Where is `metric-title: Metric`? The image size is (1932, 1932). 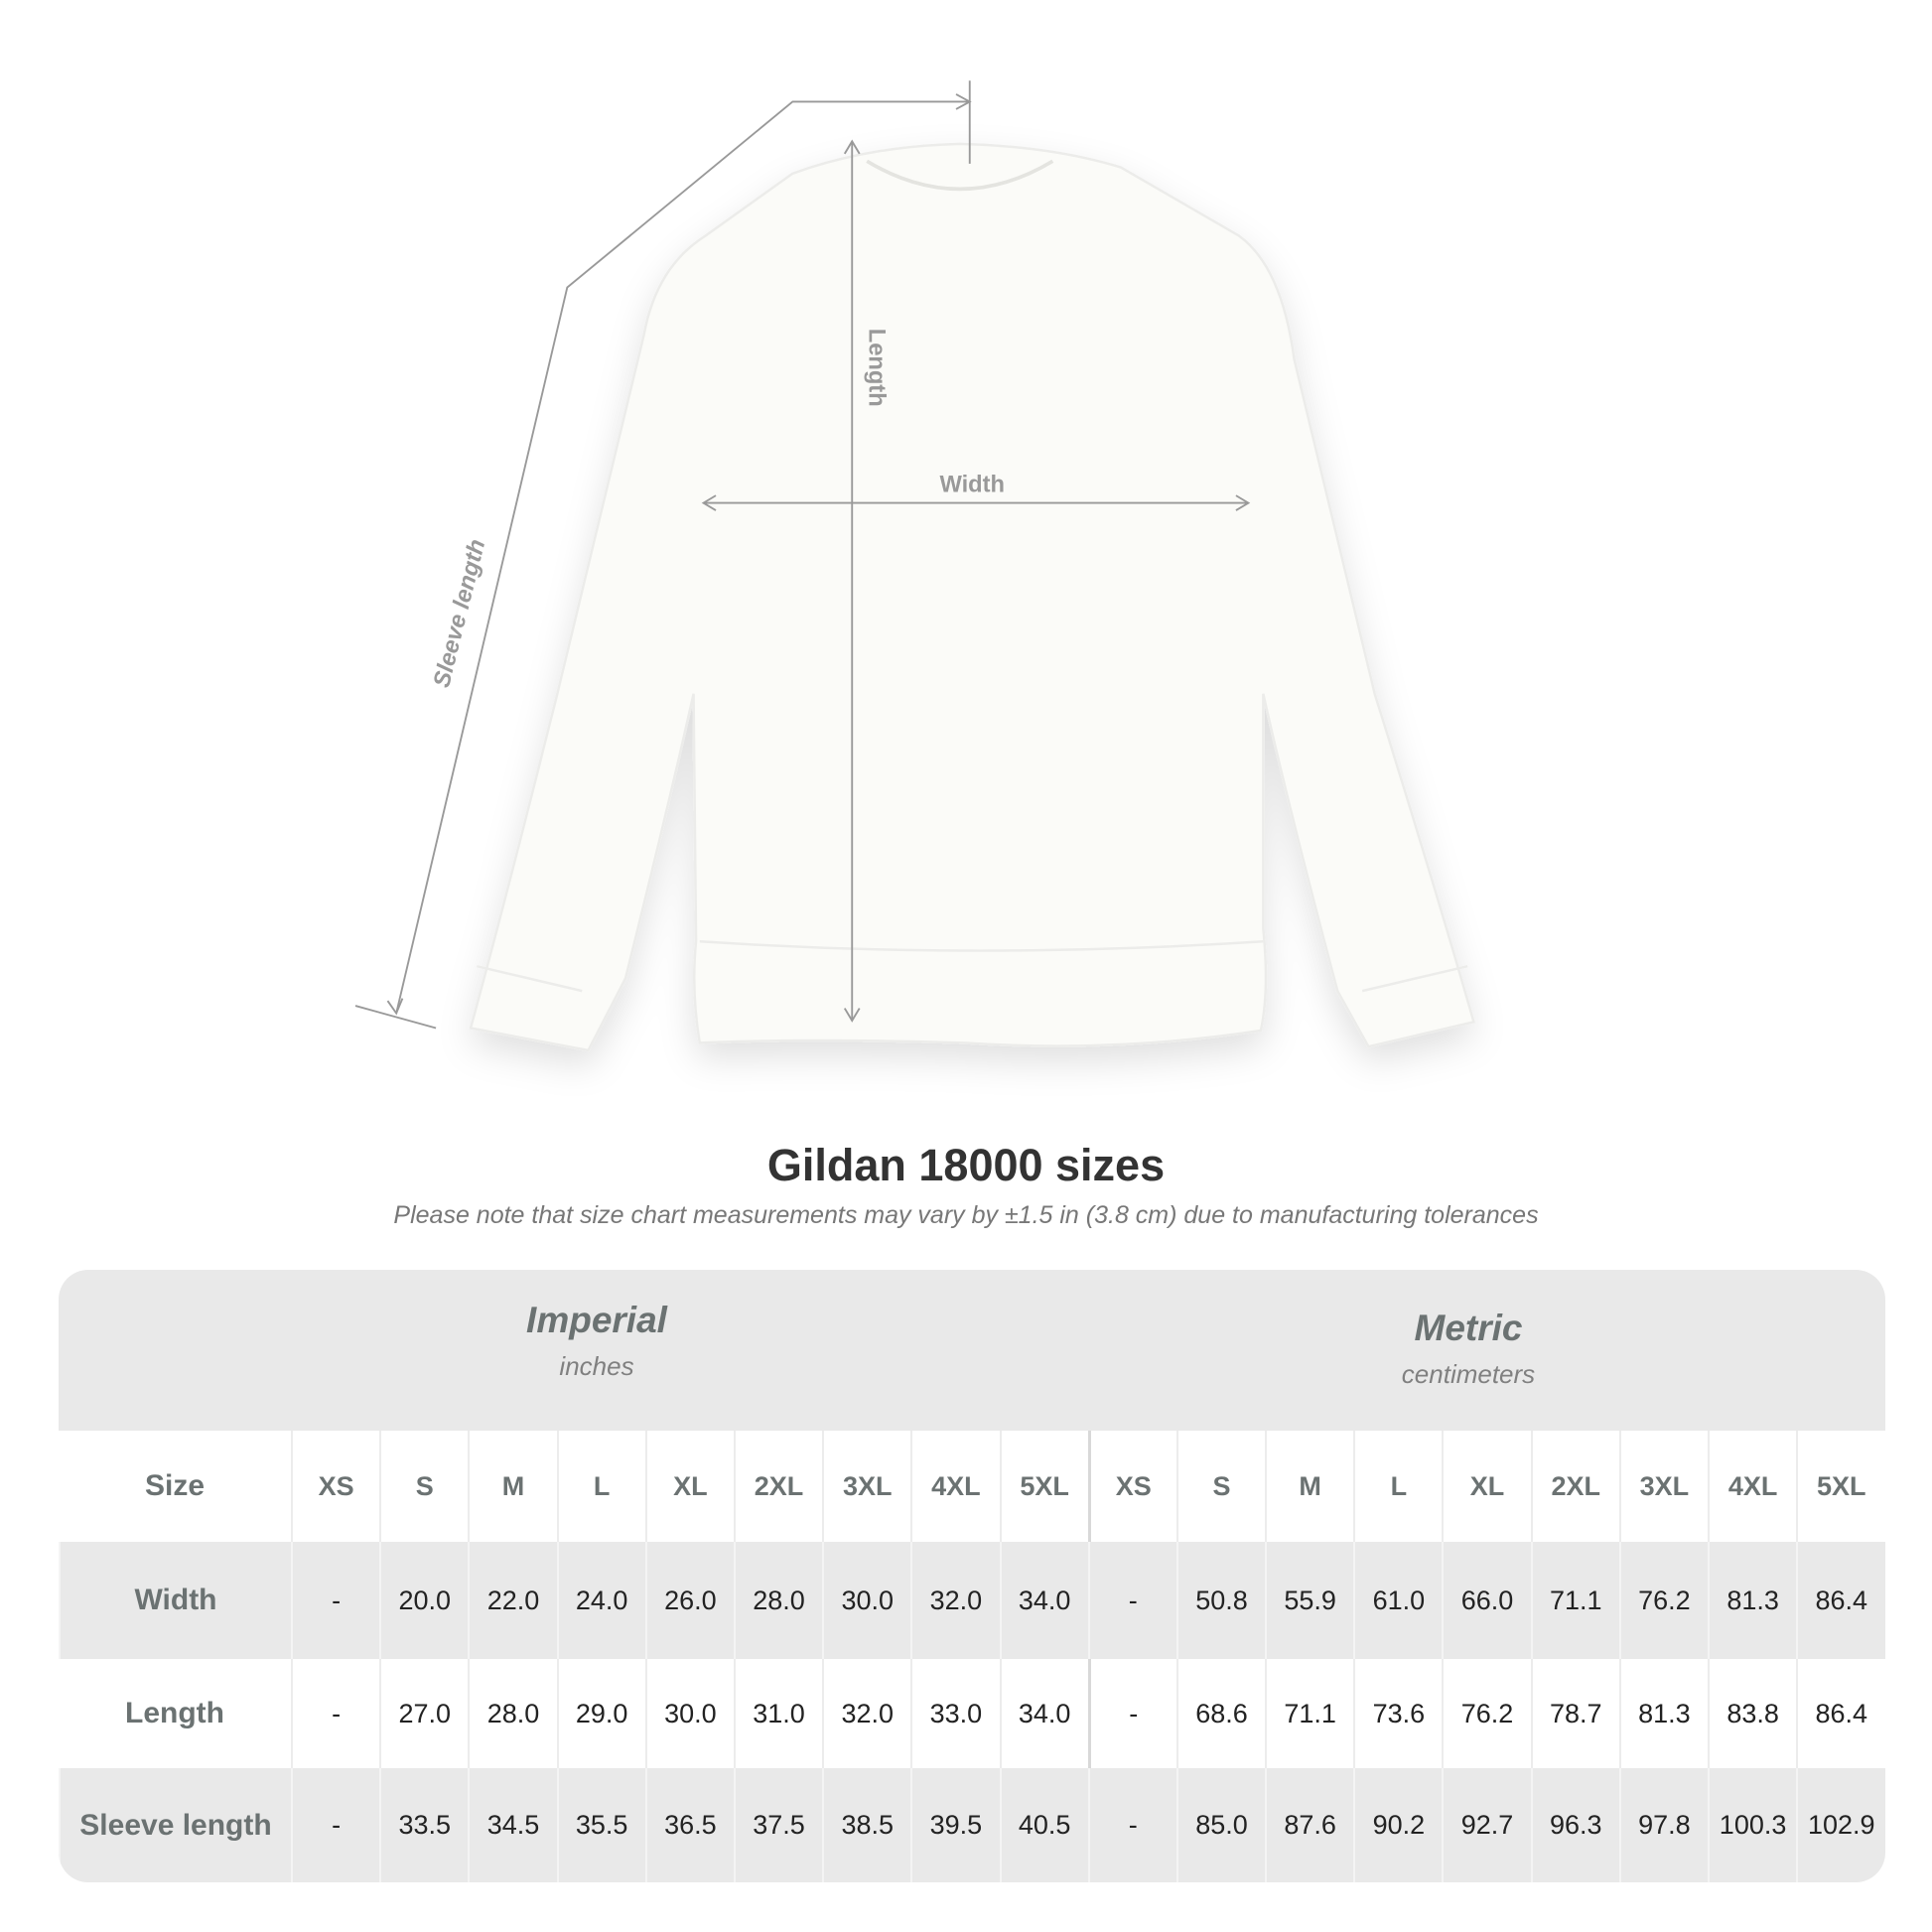 metric-title: Metric is located at coordinates (1469, 1328).